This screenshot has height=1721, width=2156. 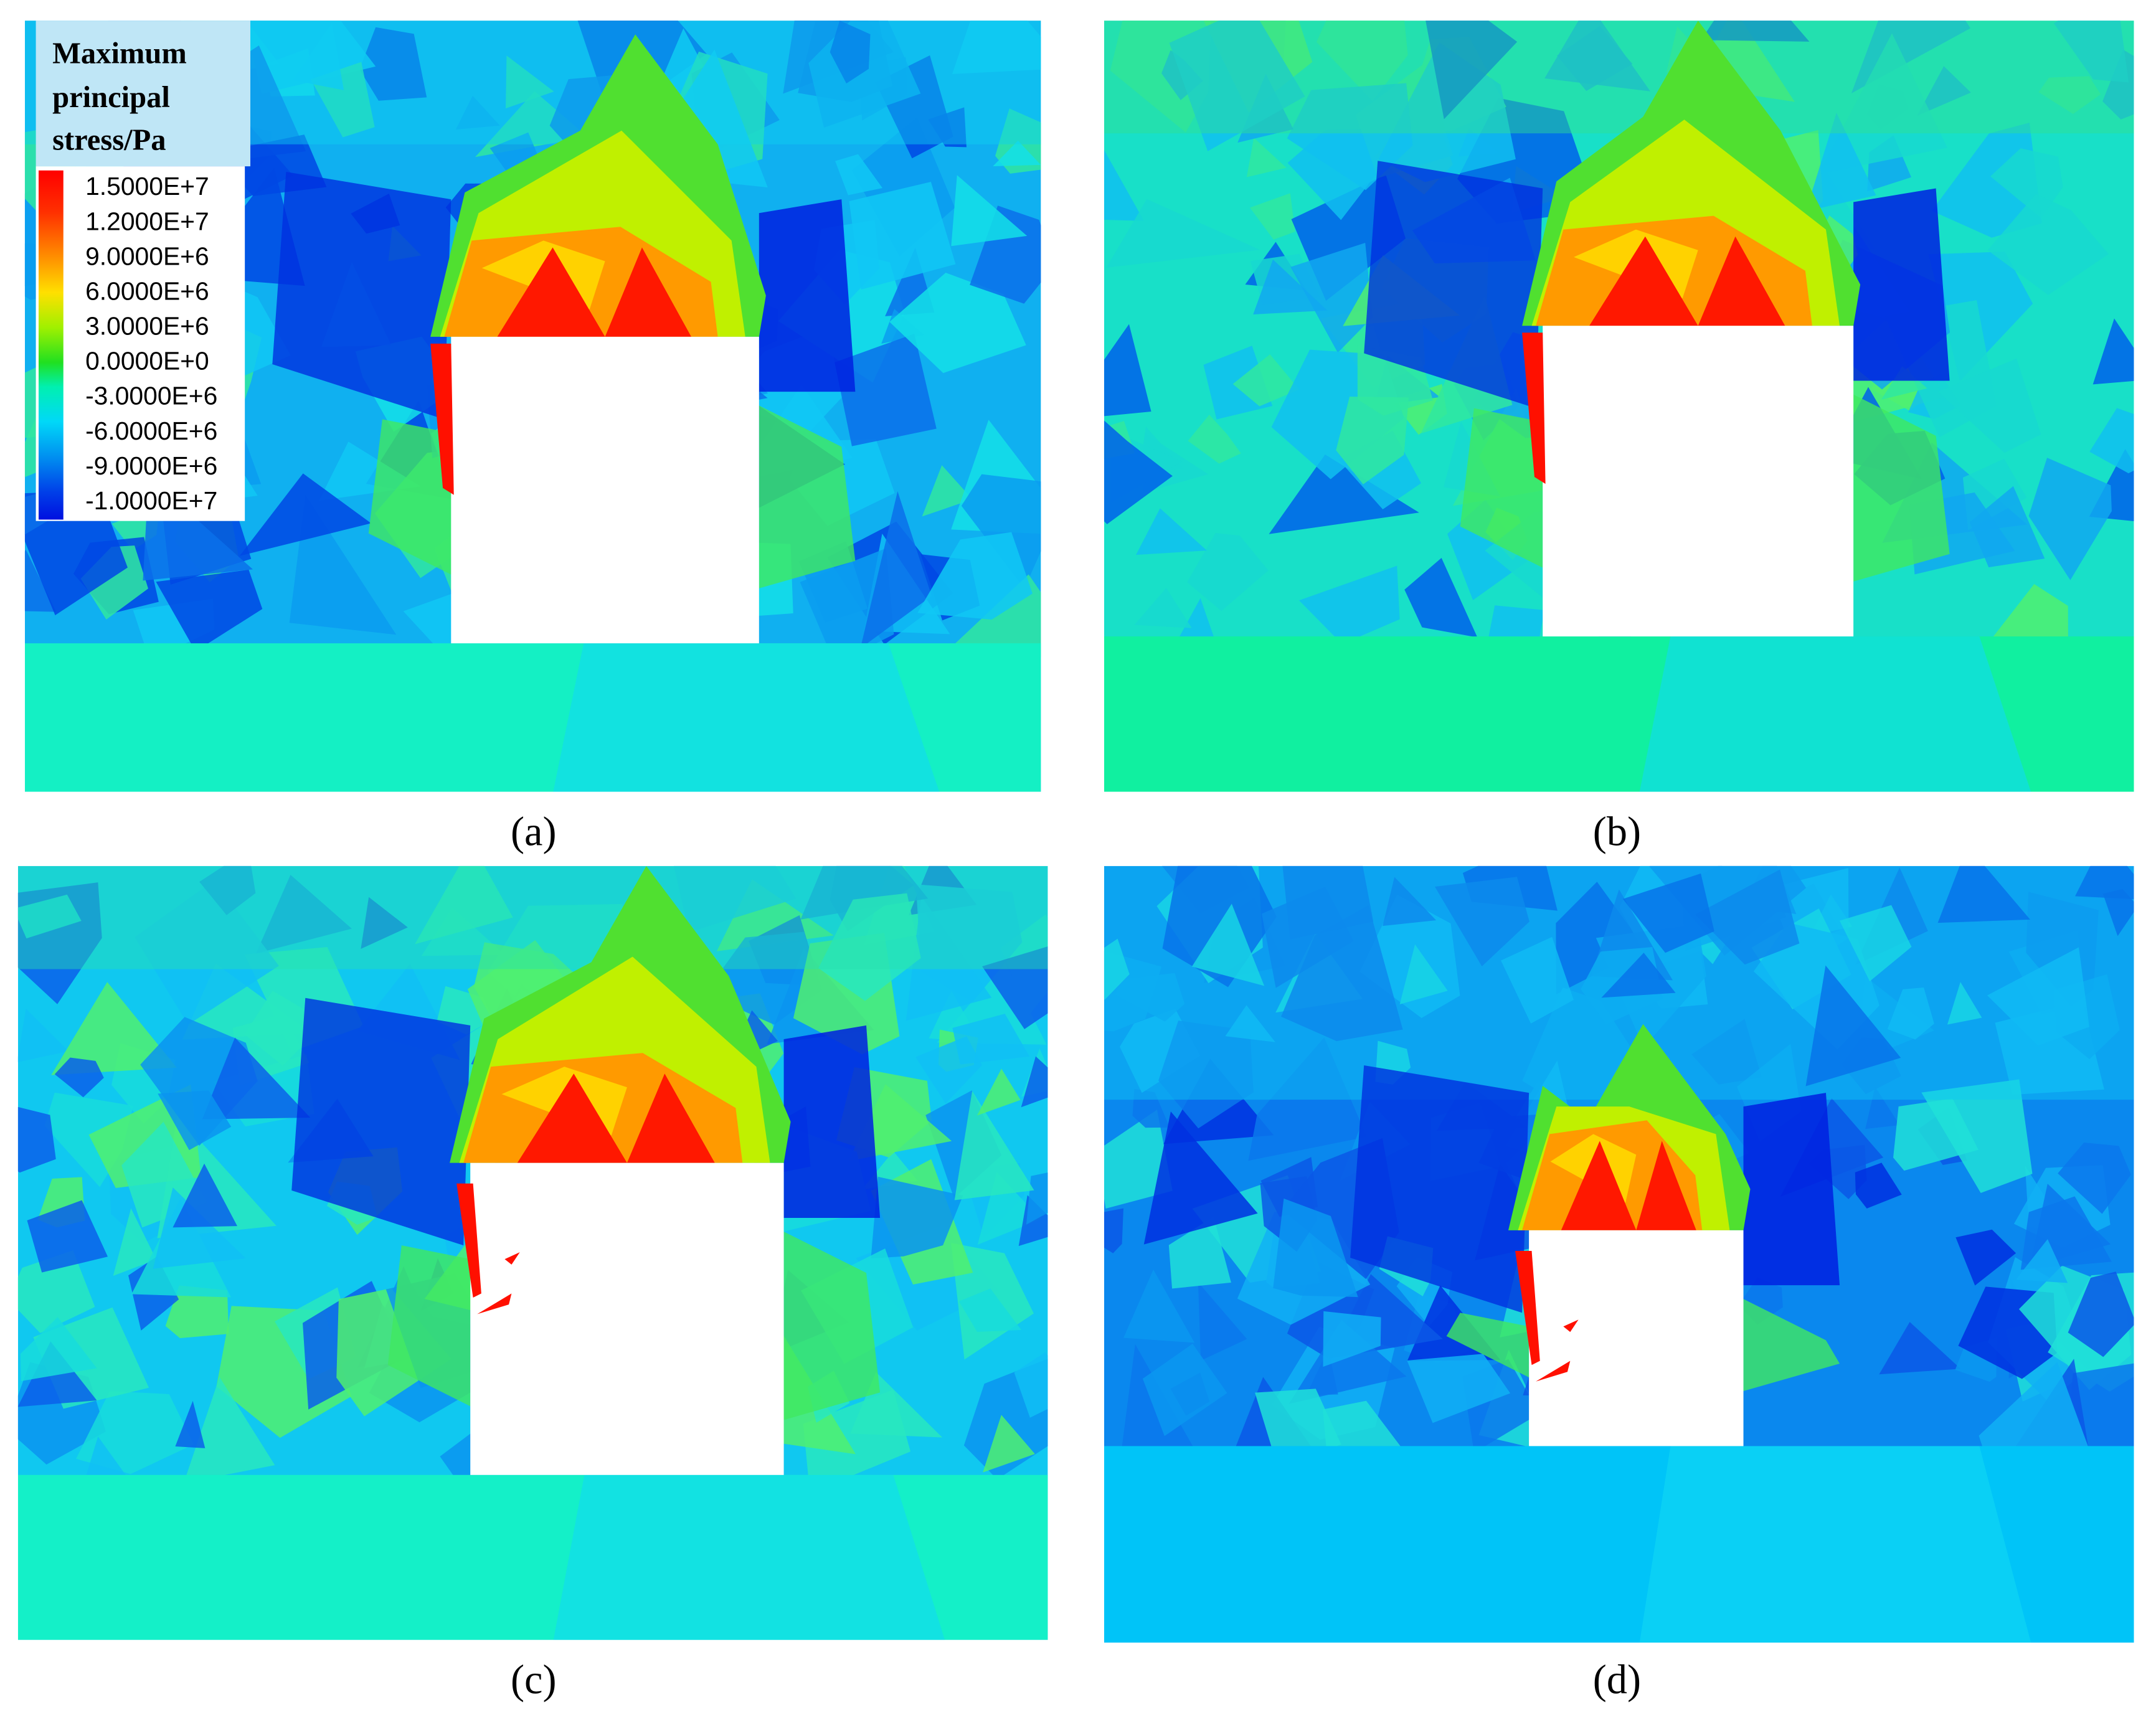 What do you see at coordinates (140, 343) in the screenshot?
I see `legend-box` at bounding box center [140, 343].